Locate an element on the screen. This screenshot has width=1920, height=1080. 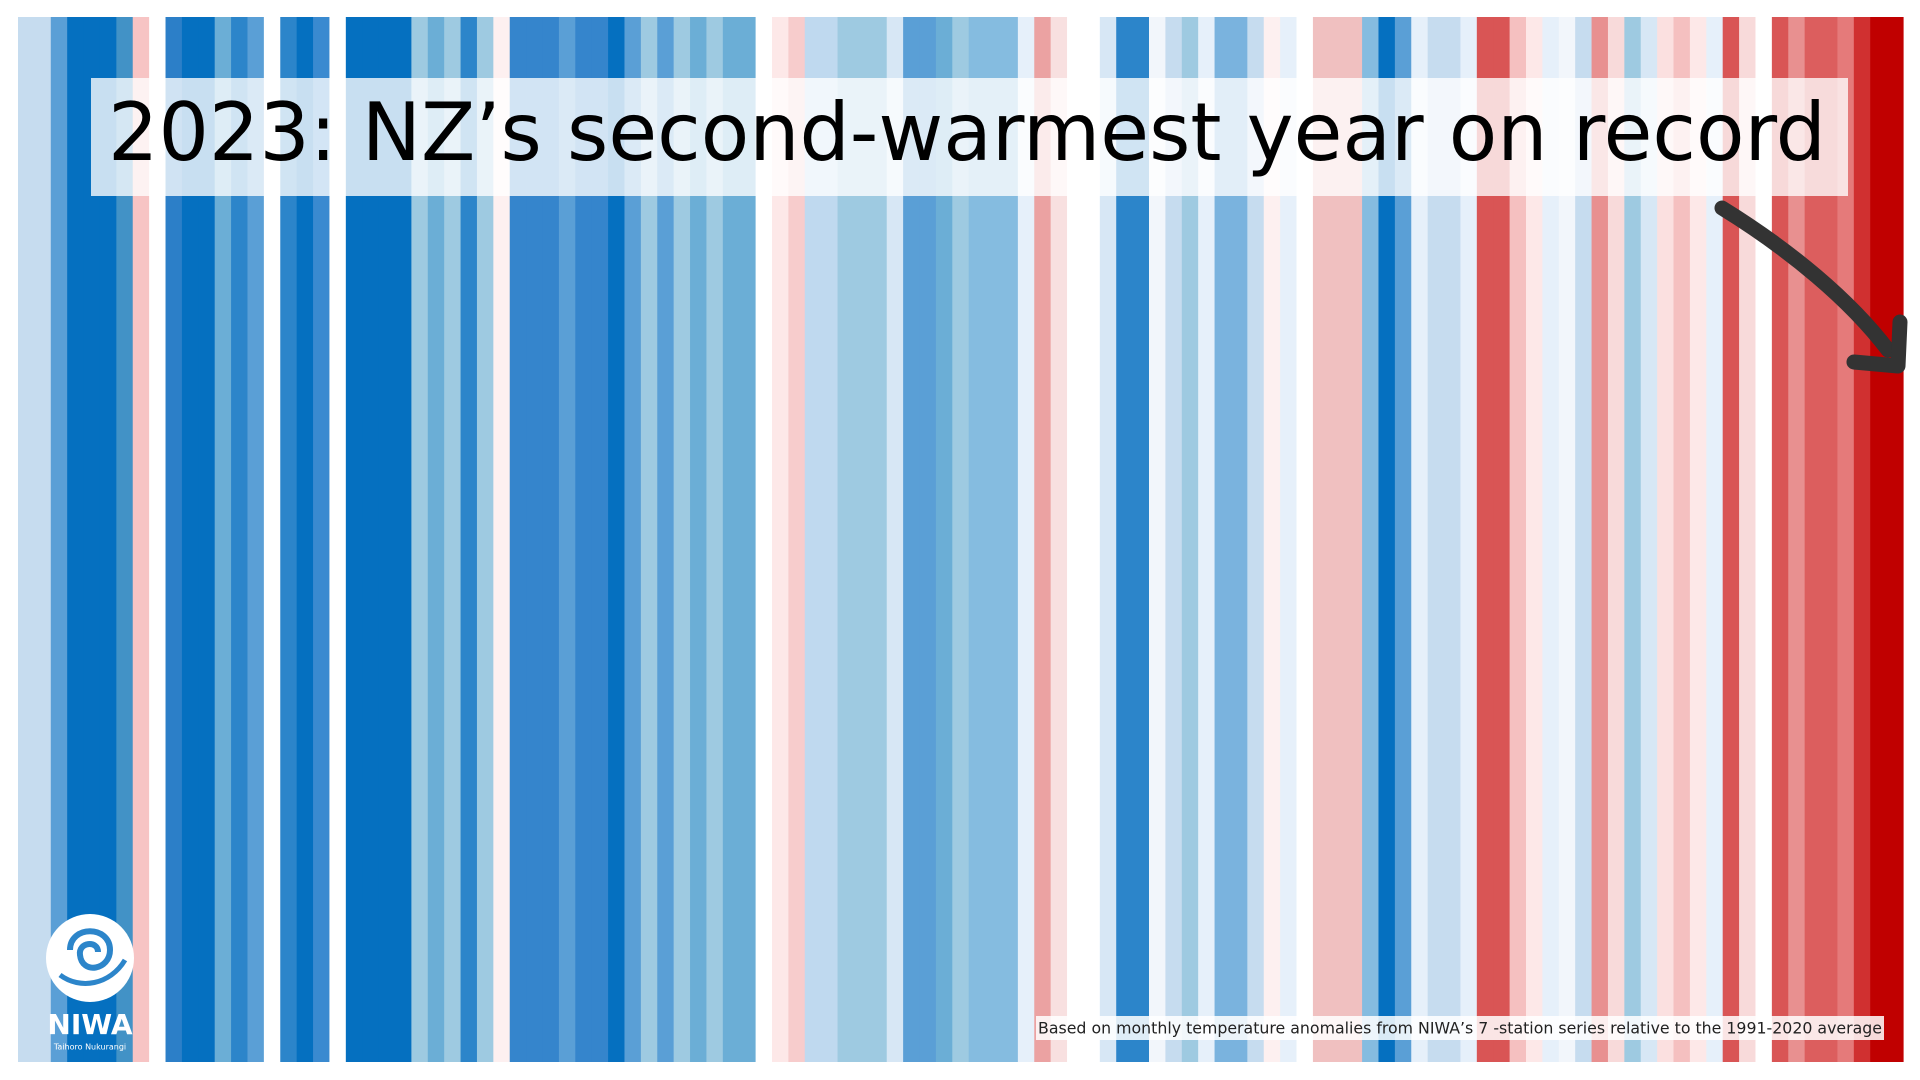
chart-title: 2023: NZ’s second-warmest year on record is located at coordinates (967, 132).